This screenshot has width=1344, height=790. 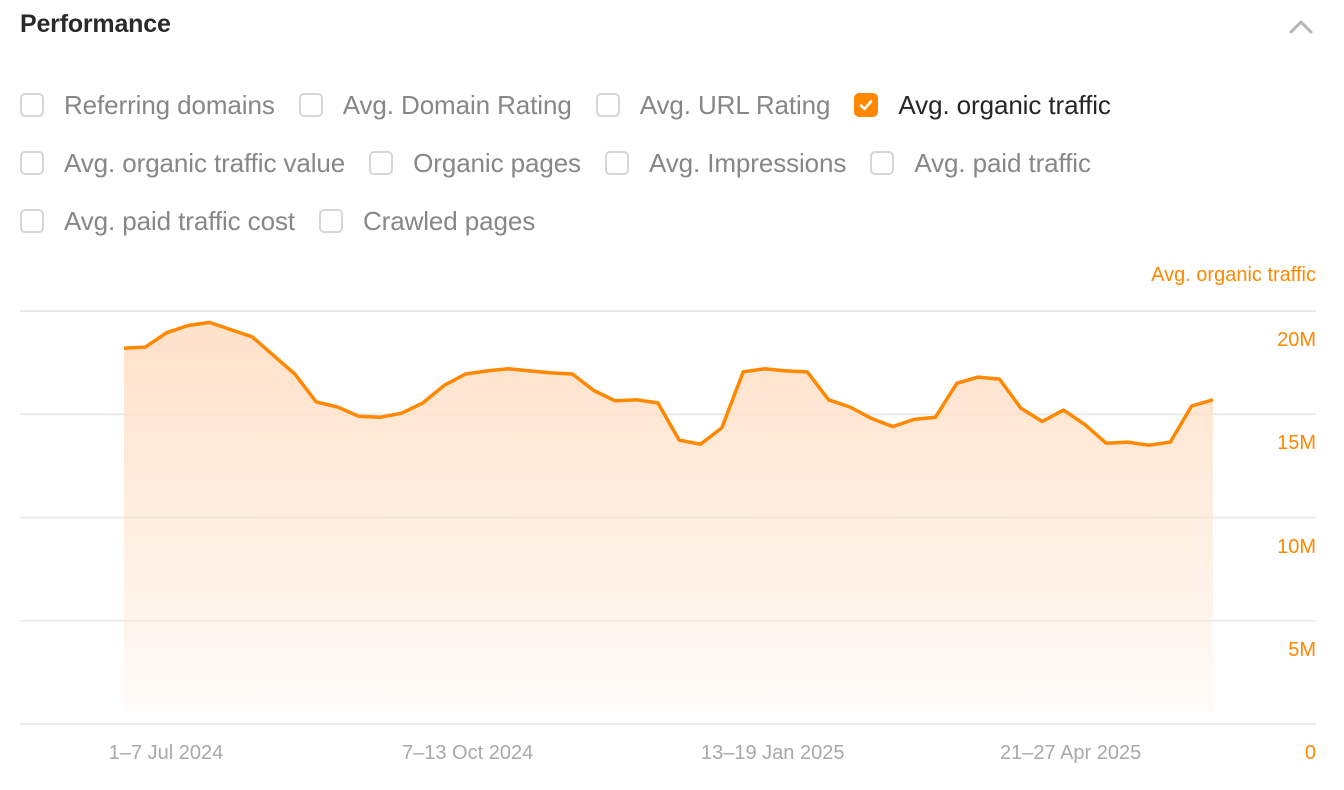 I want to click on metric-avg-organic-traffic: Avg. organic traffic, so click(x=982, y=105).